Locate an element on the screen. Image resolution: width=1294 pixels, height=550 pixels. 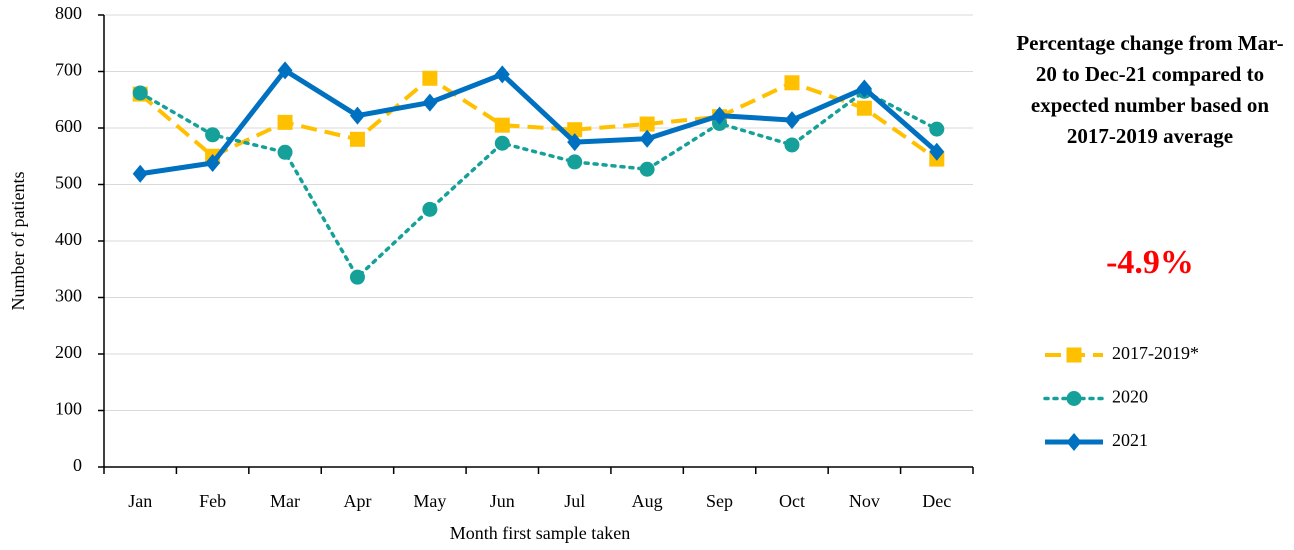
x-tick-label: May is located at coordinates (429, 501).